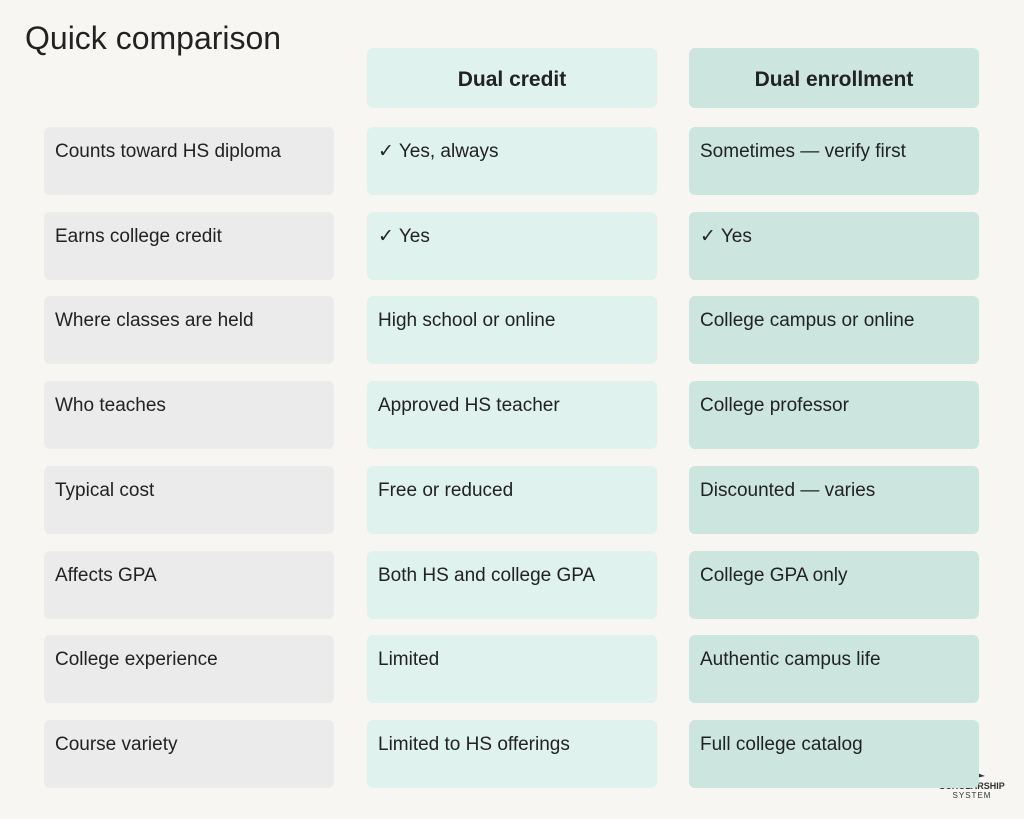 The width and height of the screenshot is (1024, 819). I want to click on row-label: College experience, so click(189, 669).